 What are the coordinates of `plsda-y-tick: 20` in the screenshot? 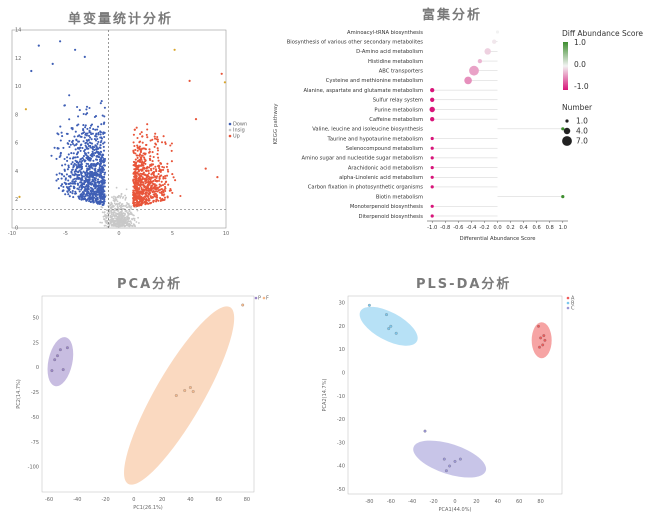 It's located at (342, 327).